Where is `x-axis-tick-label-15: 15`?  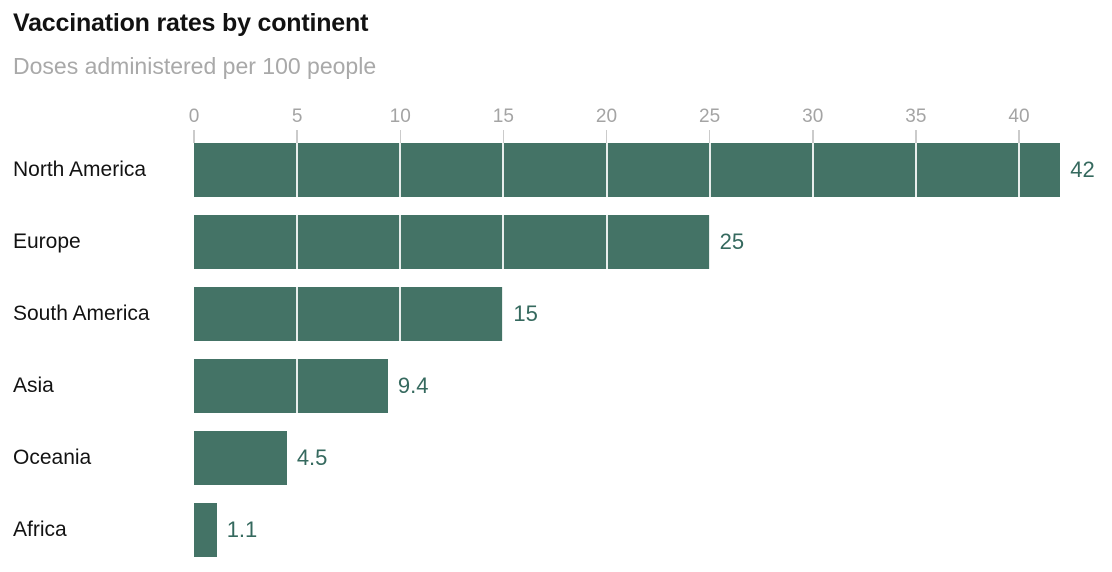
x-axis-tick-label-15: 15 is located at coordinates (503, 116).